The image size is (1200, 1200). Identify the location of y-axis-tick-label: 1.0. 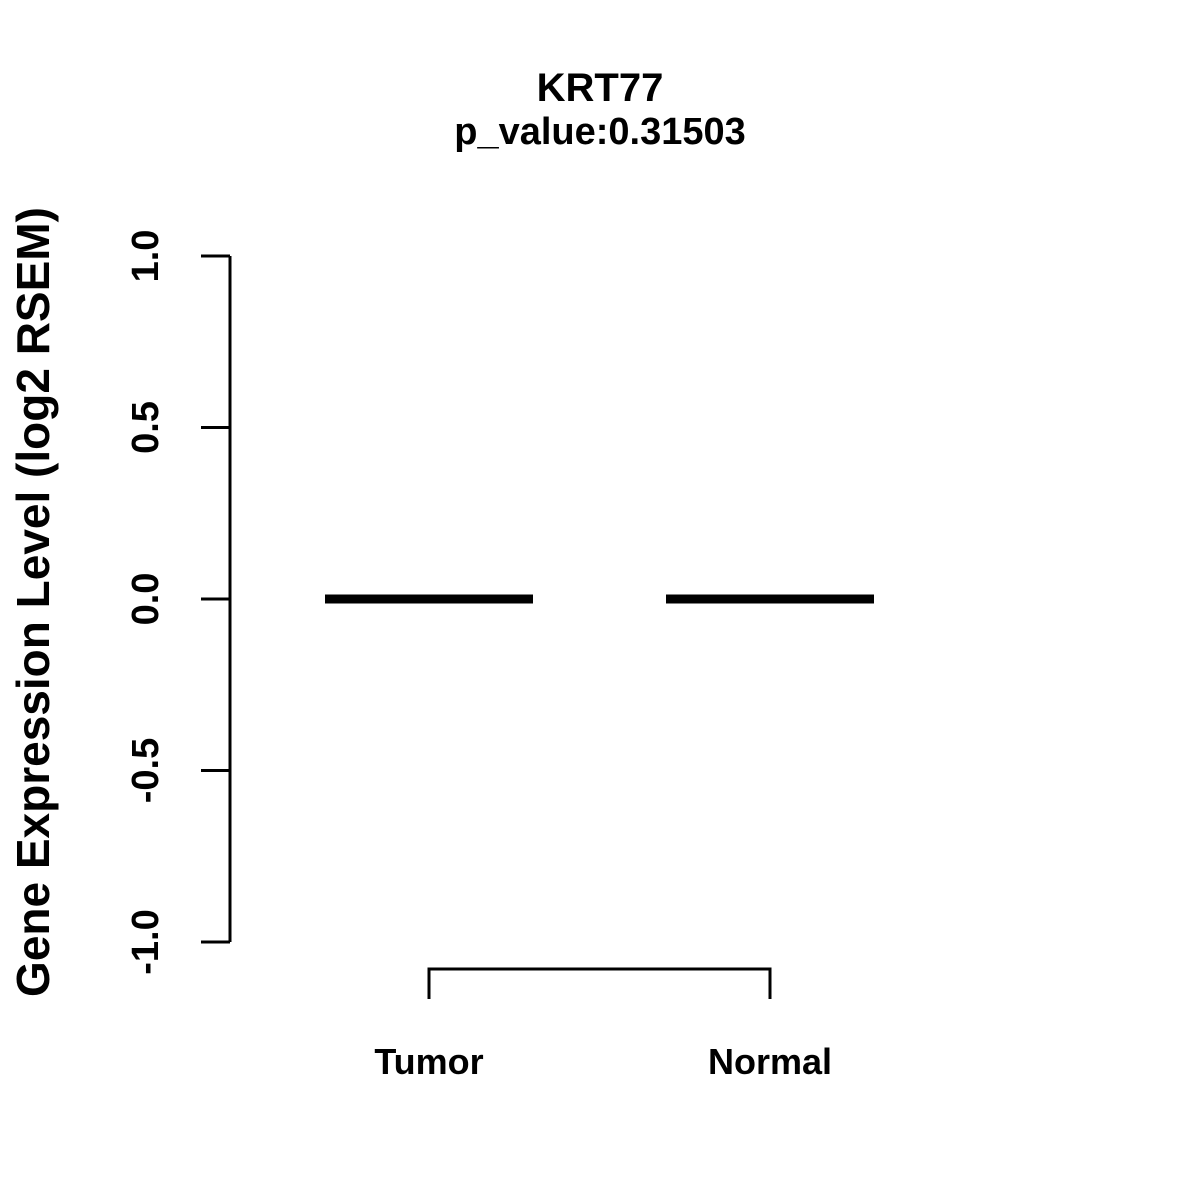
(146, 256).